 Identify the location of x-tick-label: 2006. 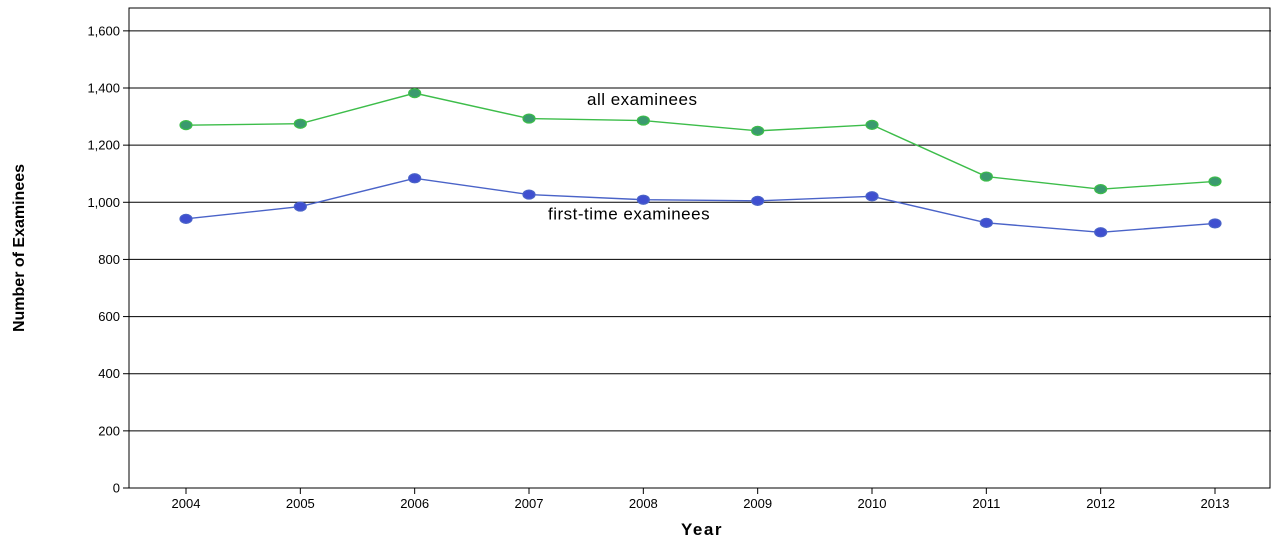
(414, 503).